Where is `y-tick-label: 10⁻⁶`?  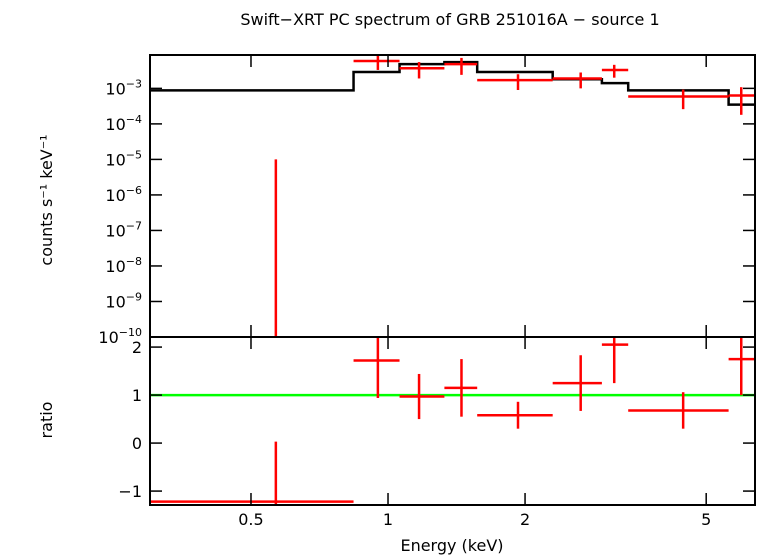
y-tick-label: 10⁻⁶ is located at coordinates (123, 194).